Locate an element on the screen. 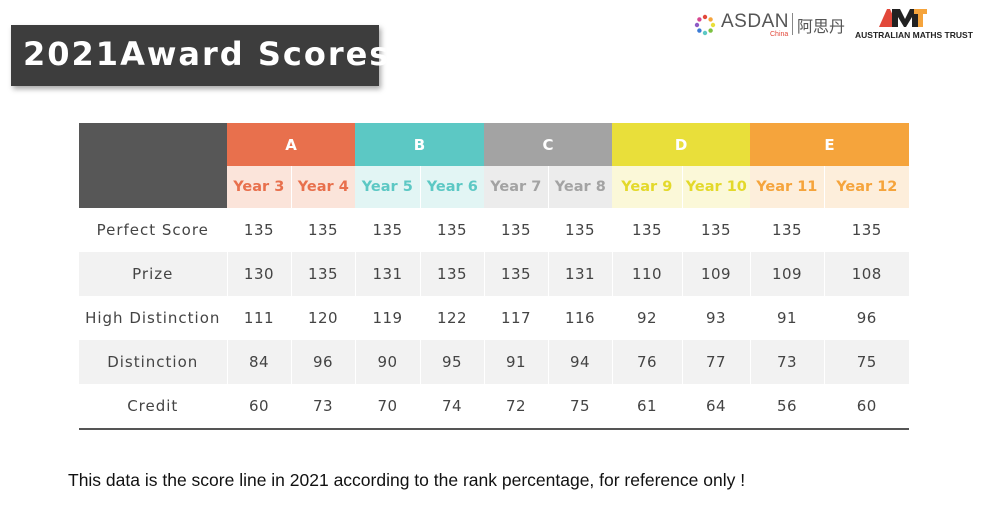 This screenshot has width=990, height=514. row-label: Distinction is located at coordinates (153, 362).